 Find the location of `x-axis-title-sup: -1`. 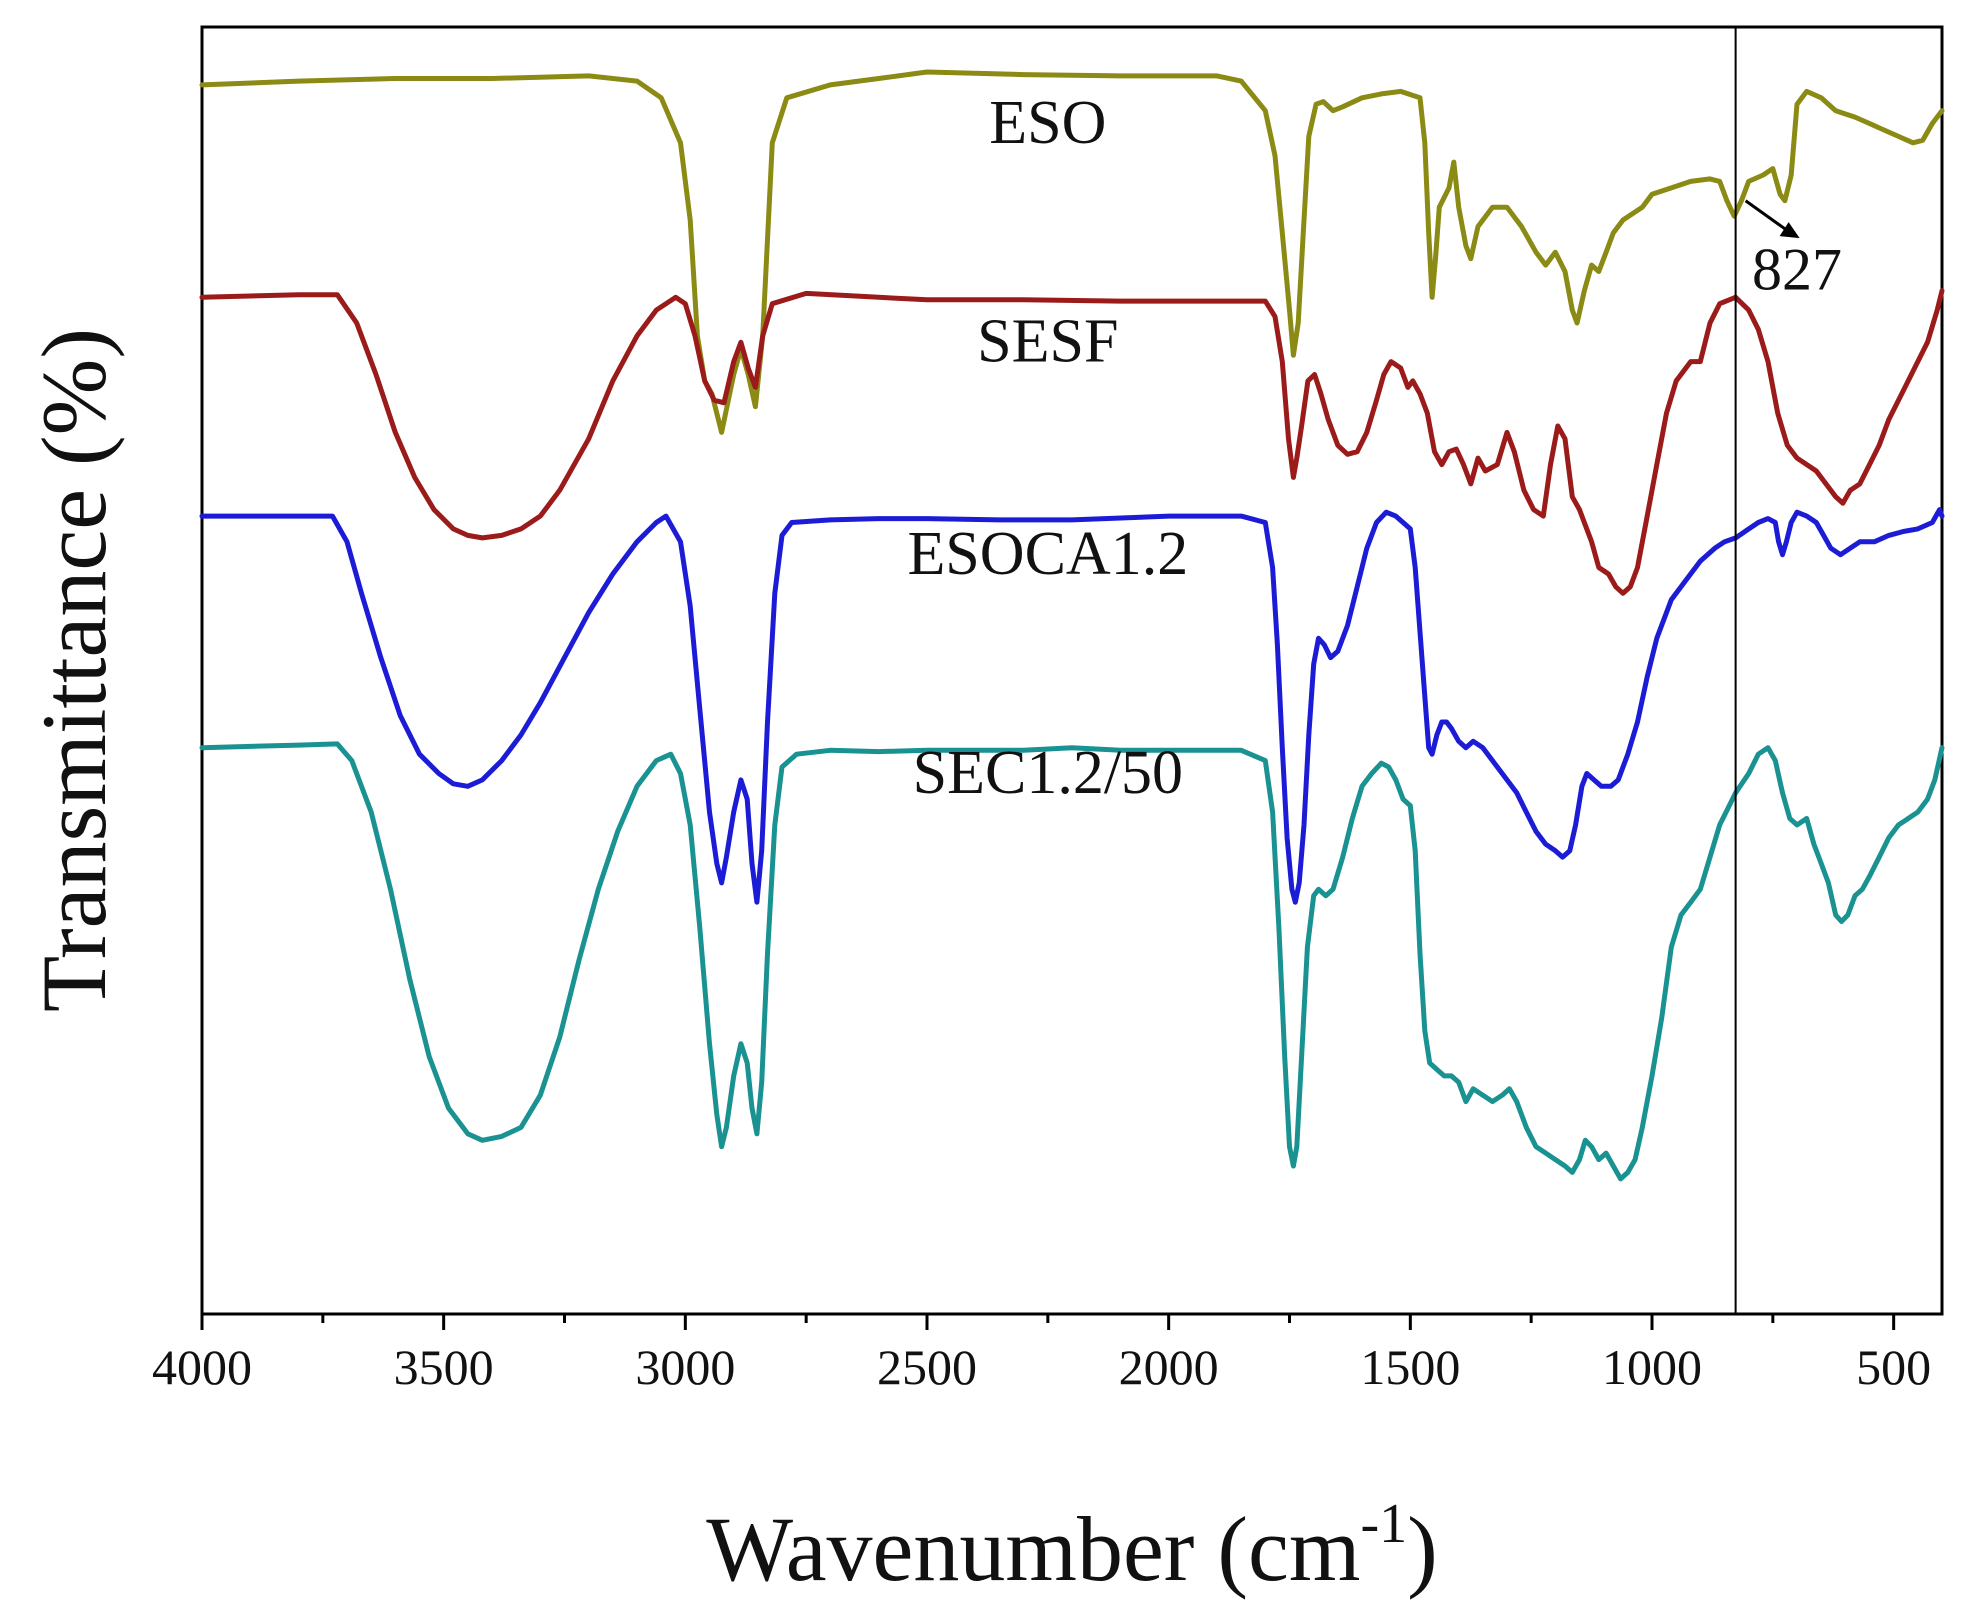

x-axis-title-sup: -1 is located at coordinates (1383, 1524).